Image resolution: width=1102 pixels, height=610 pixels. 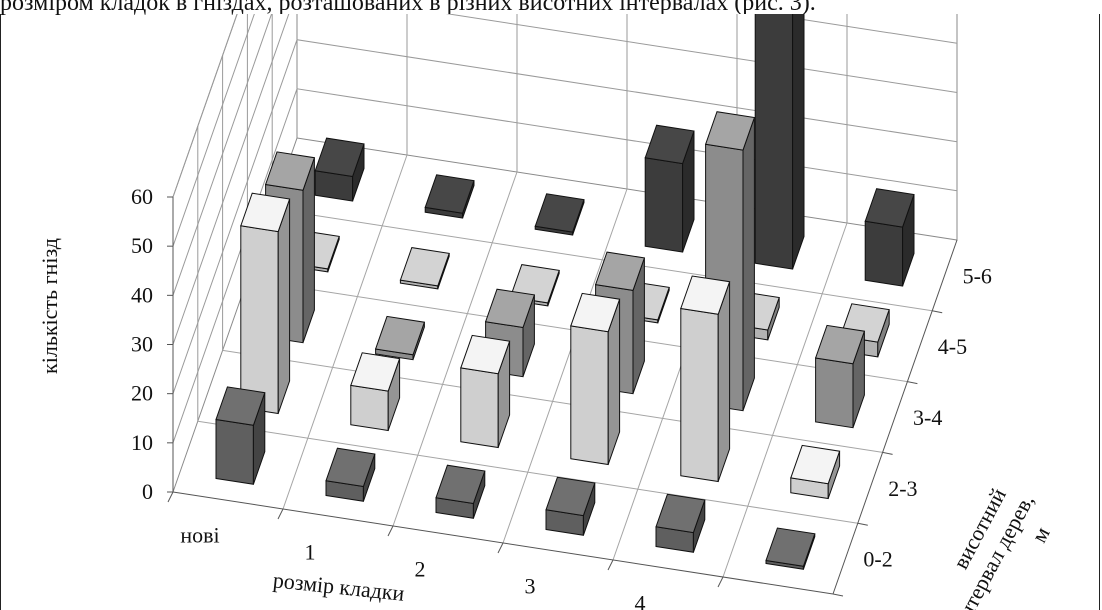 What do you see at coordinates (199, 535) in the screenshot?
I see `x-tick-label: нові` at bounding box center [199, 535].